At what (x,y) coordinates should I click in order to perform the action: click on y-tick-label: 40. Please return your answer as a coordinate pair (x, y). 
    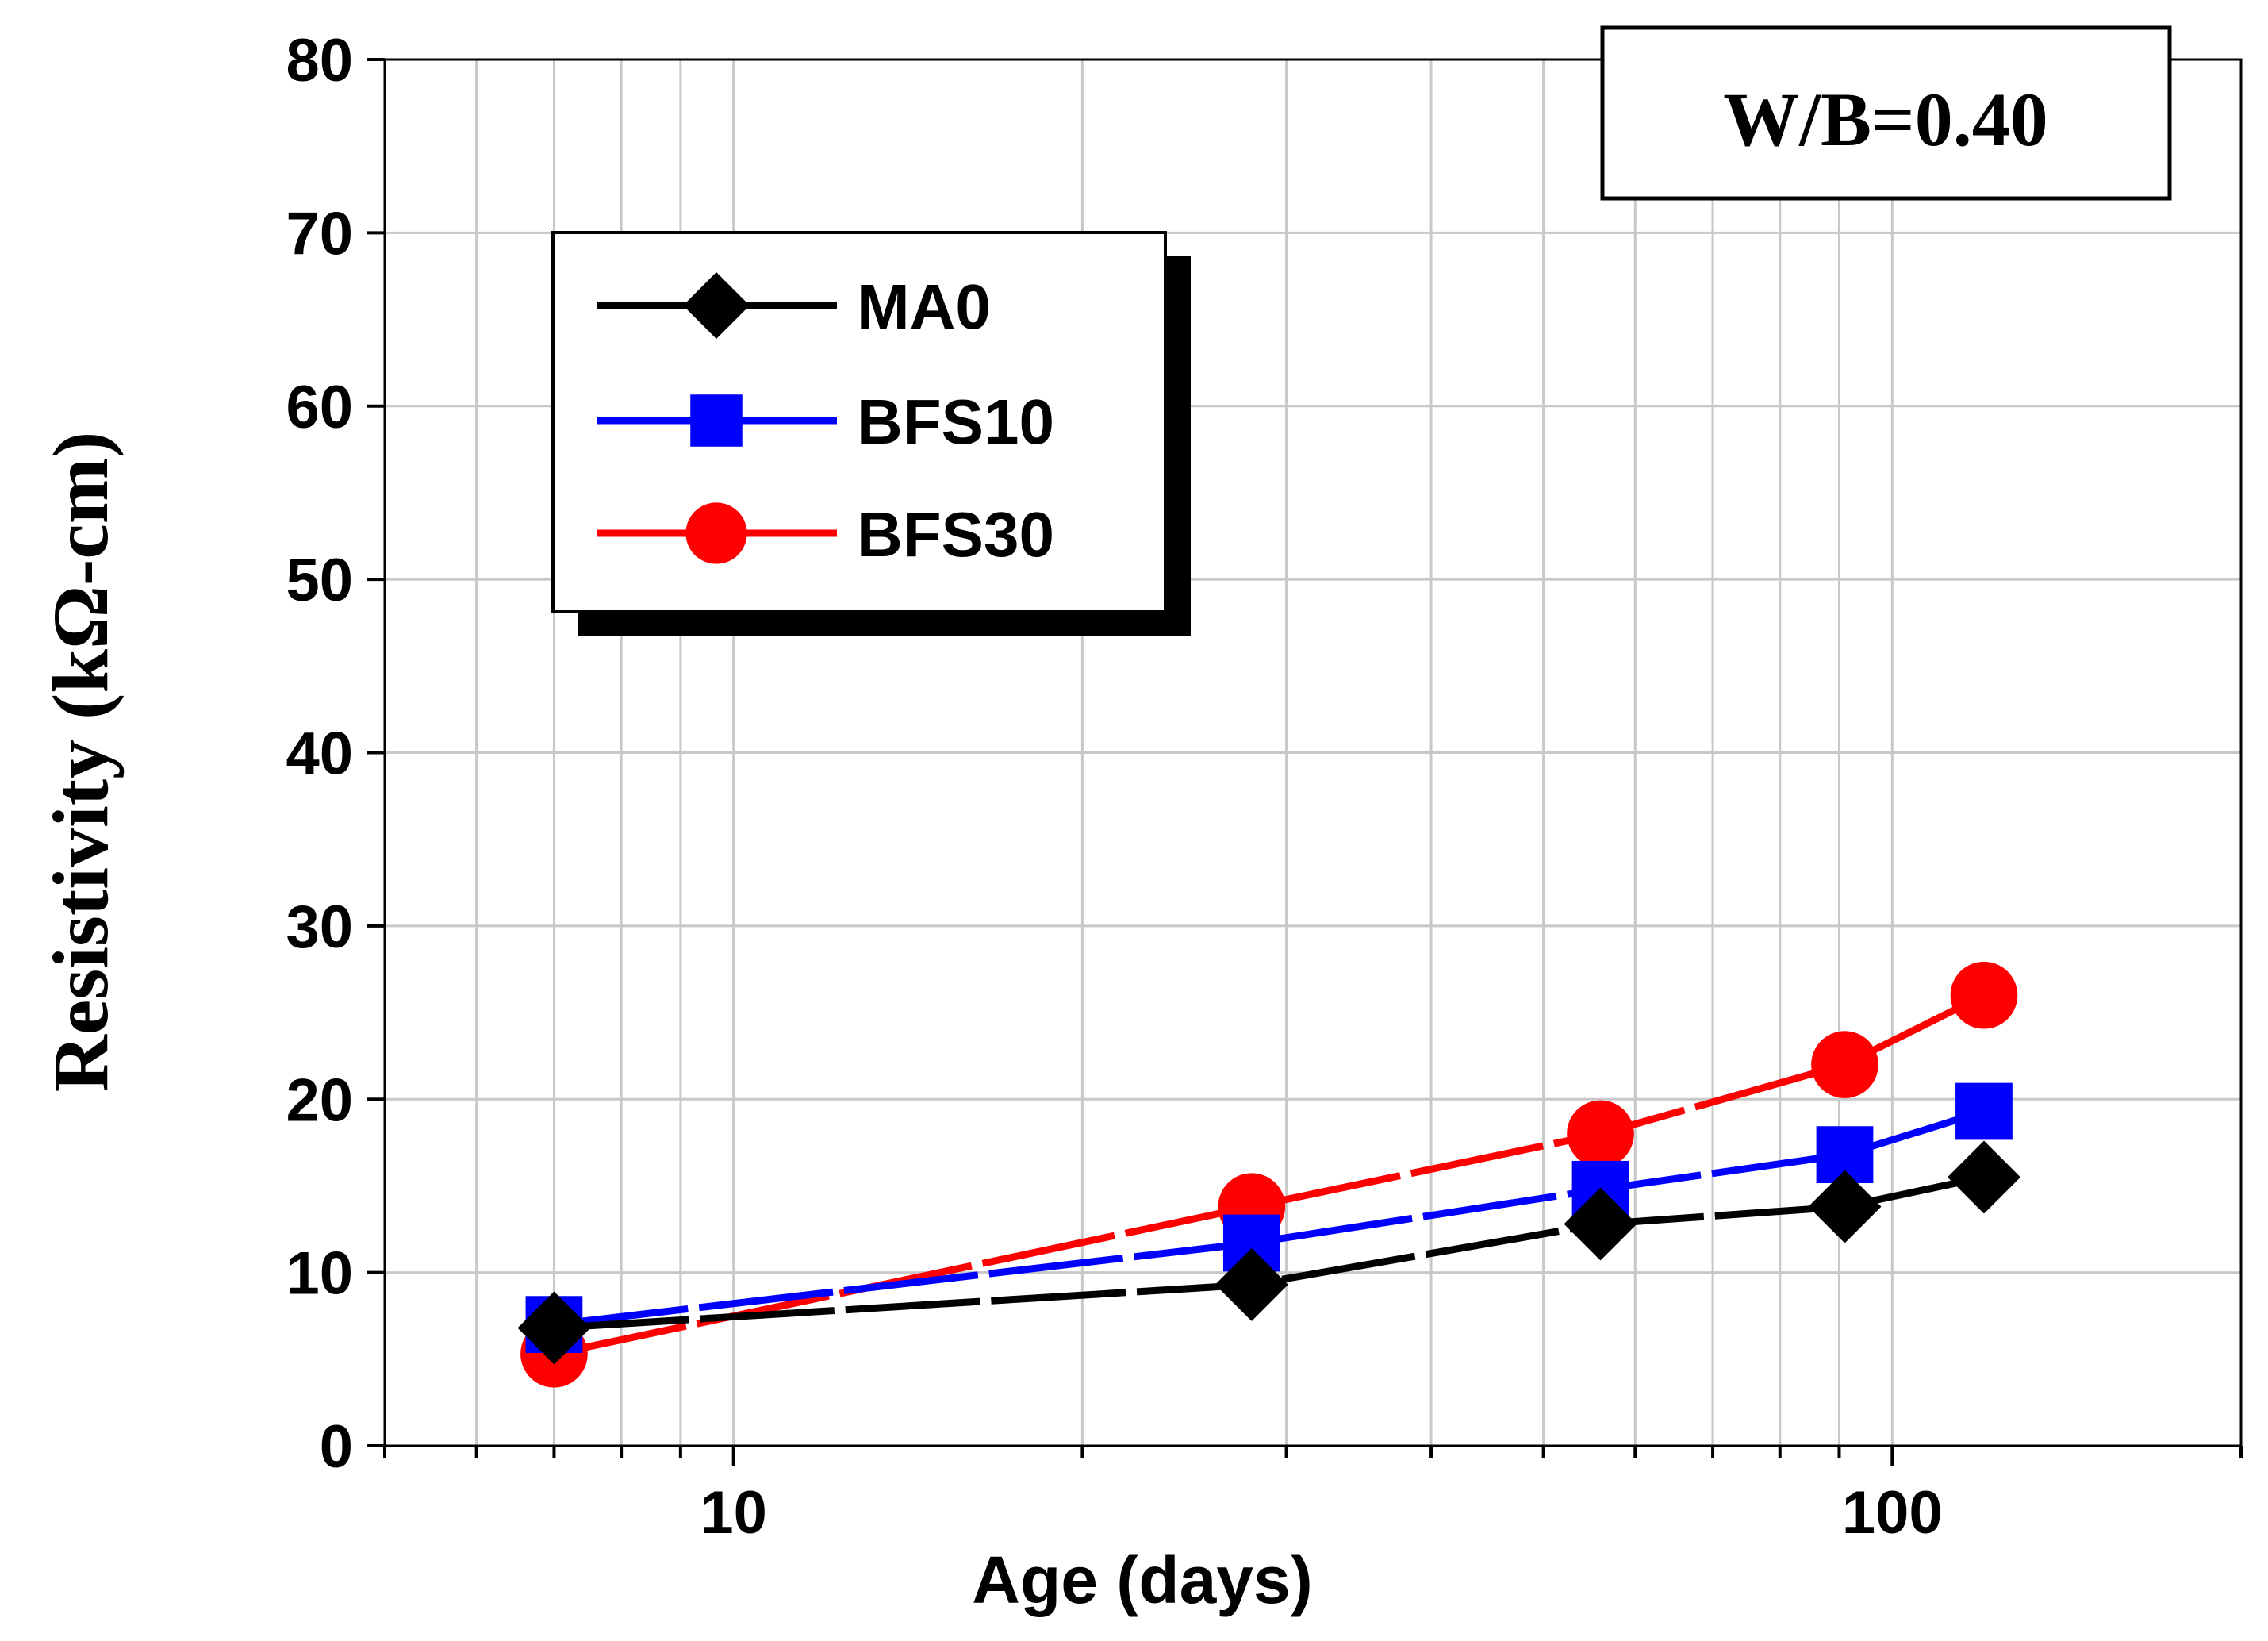
    Looking at the image, I should click on (320, 754).